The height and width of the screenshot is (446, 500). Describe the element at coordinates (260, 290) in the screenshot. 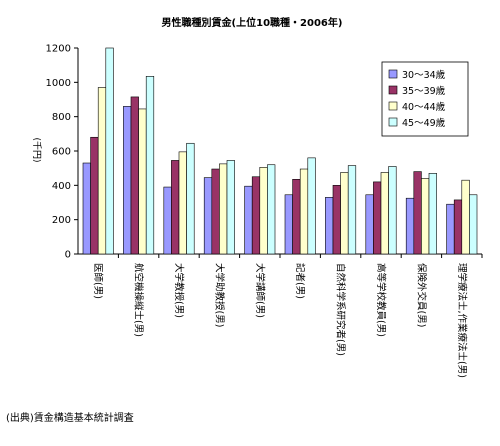

I see `category-label: 大学講師(男)` at that location.